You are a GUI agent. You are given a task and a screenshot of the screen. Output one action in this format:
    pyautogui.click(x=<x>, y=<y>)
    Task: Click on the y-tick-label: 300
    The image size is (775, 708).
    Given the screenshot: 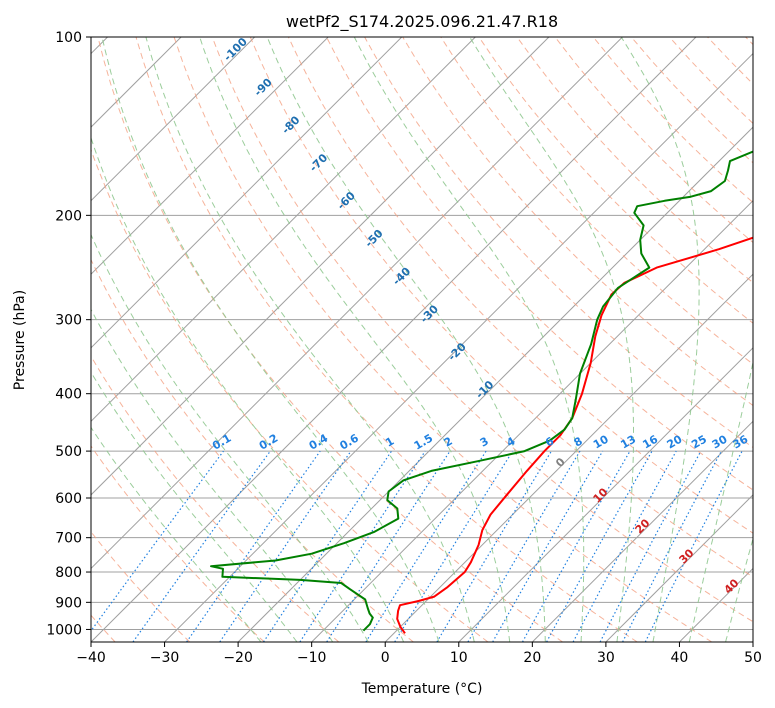 What is the action you would take?
    pyautogui.click(x=68, y=321)
    